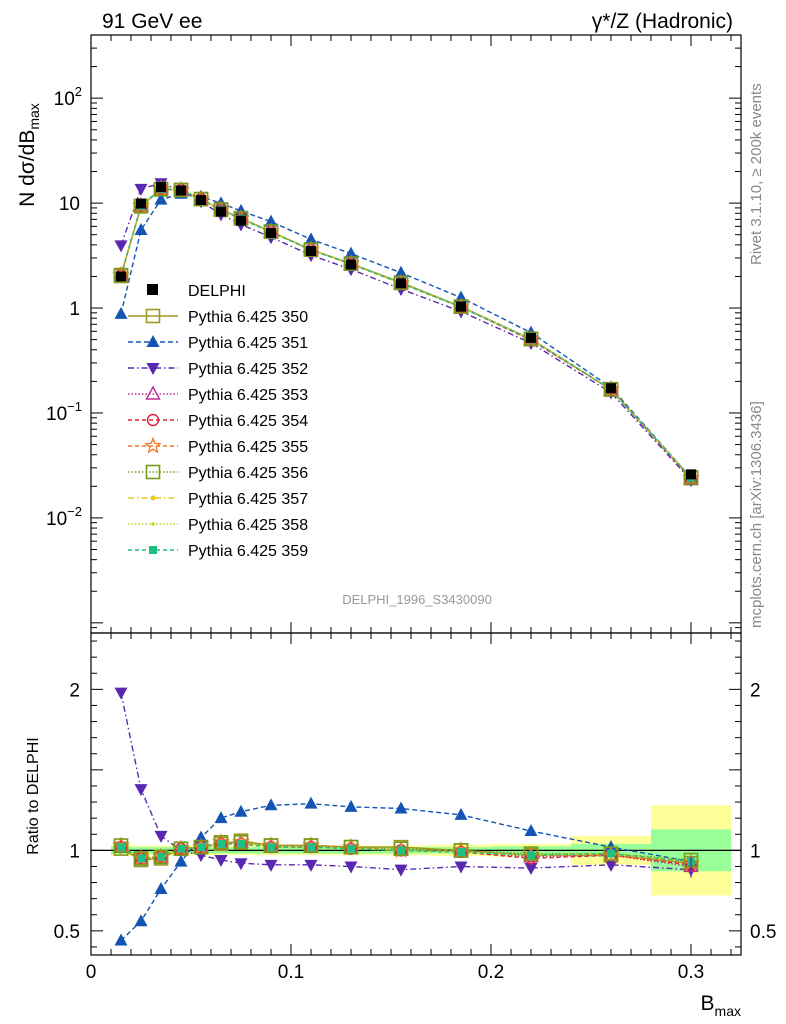  I want to click on rivet-label: Rivet 3.1.10, ≥ 200k events, so click(756, 174).